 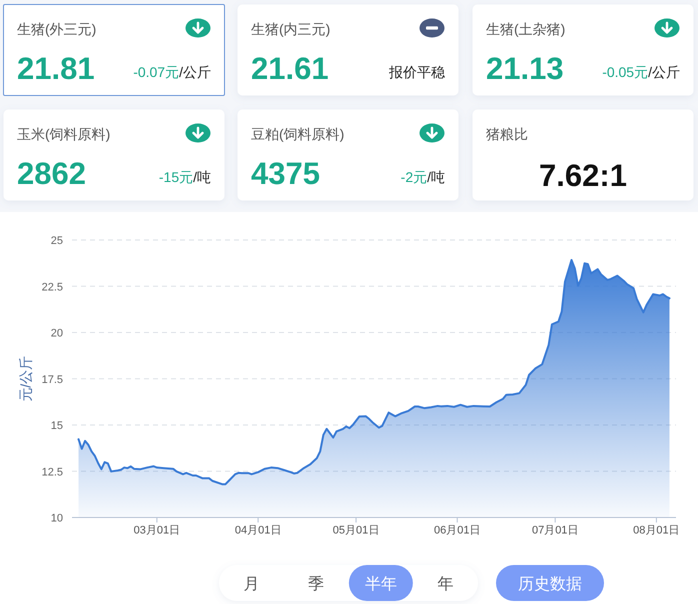 I want to click on text: 21.13, so click(x=525, y=68).